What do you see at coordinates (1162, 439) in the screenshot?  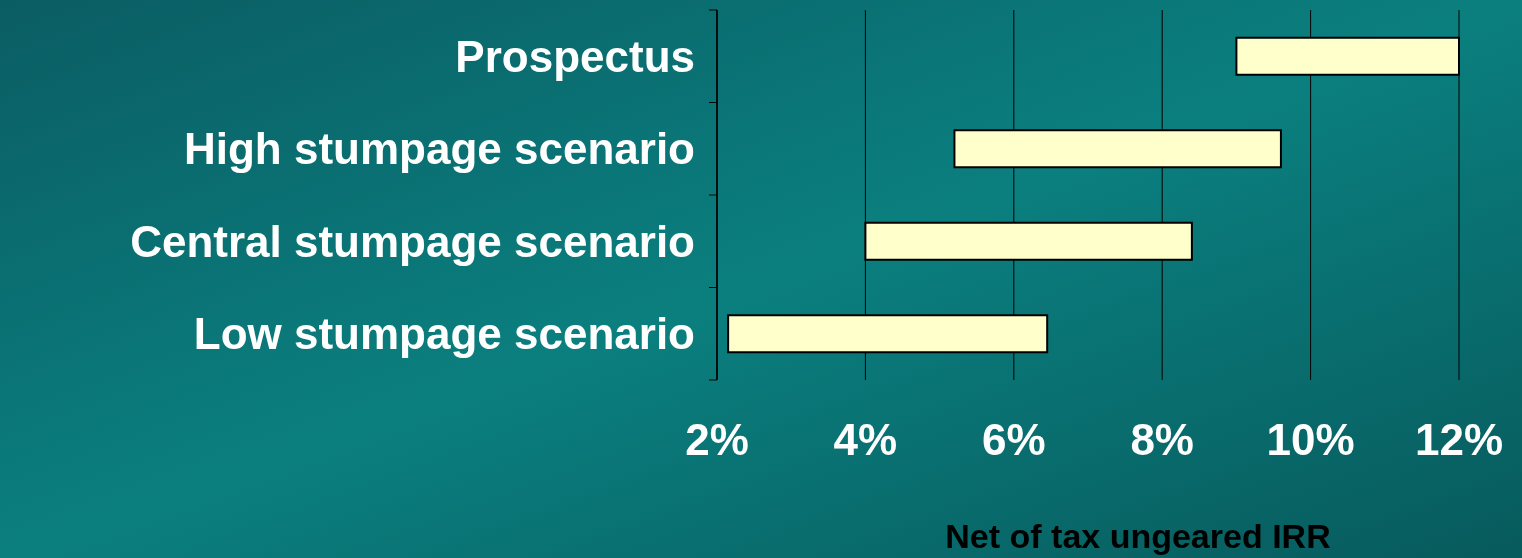 I see `x-tick-label: 8%` at bounding box center [1162, 439].